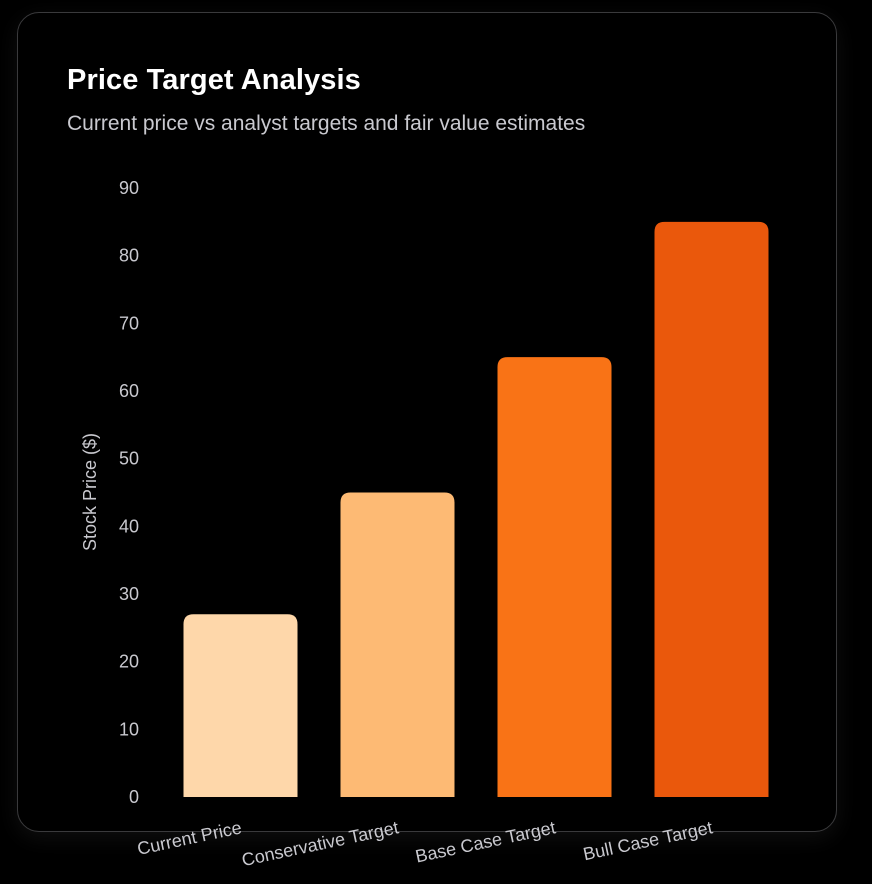 This screenshot has width=872, height=884. Describe the element at coordinates (129, 256) in the screenshot. I see `y-tick-label: 80` at that location.